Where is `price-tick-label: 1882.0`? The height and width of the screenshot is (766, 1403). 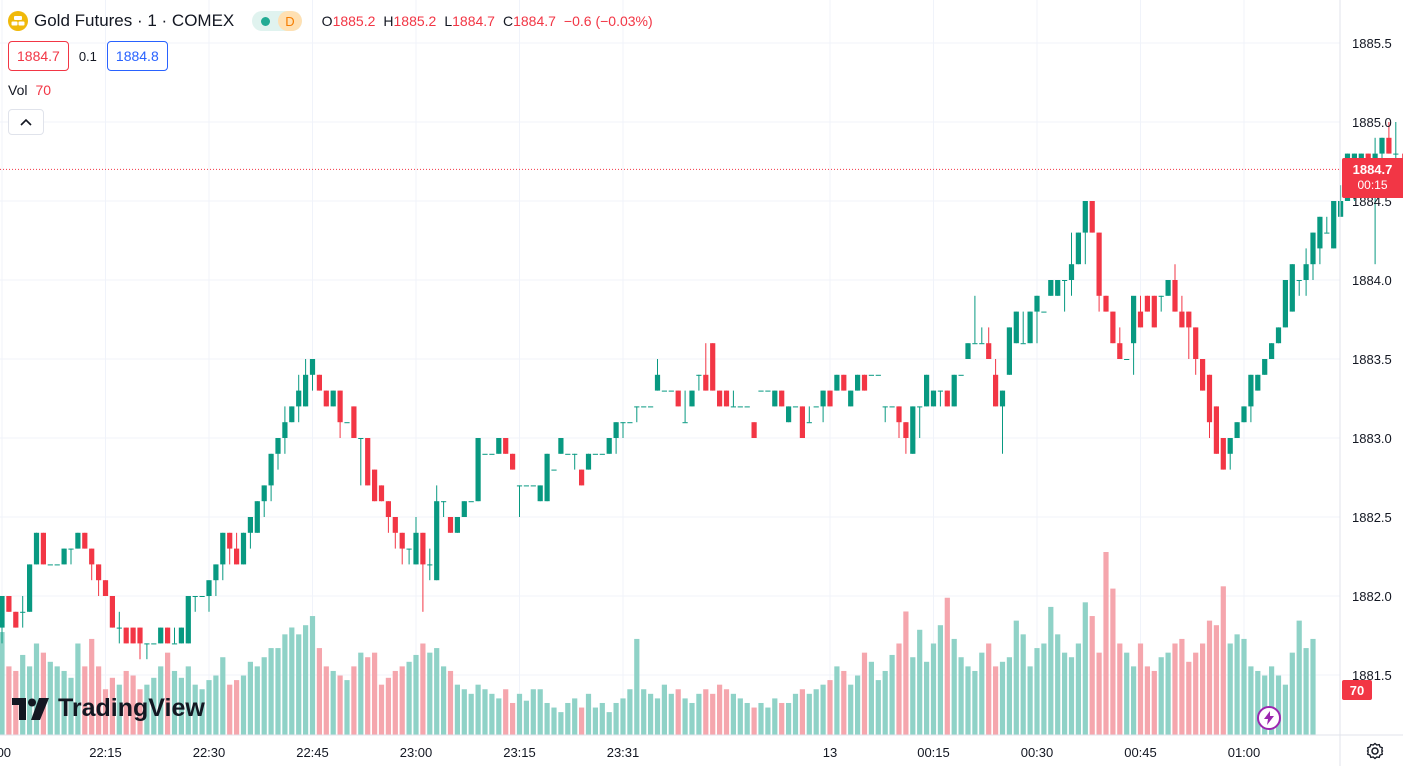
price-tick-label: 1882.0 is located at coordinates (1372, 596).